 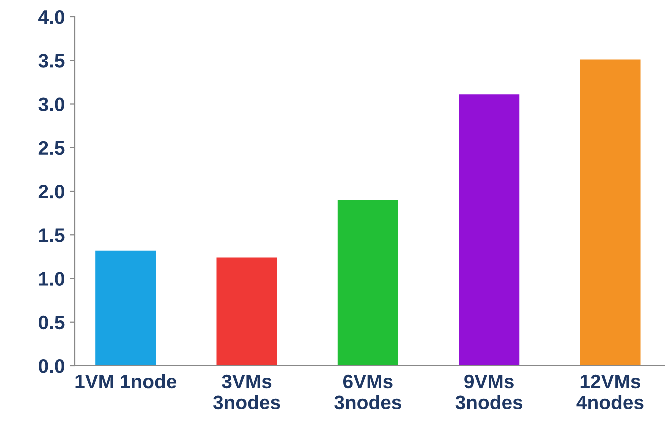 I want to click on y-tick-label: 2.0, so click(x=51, y=191).